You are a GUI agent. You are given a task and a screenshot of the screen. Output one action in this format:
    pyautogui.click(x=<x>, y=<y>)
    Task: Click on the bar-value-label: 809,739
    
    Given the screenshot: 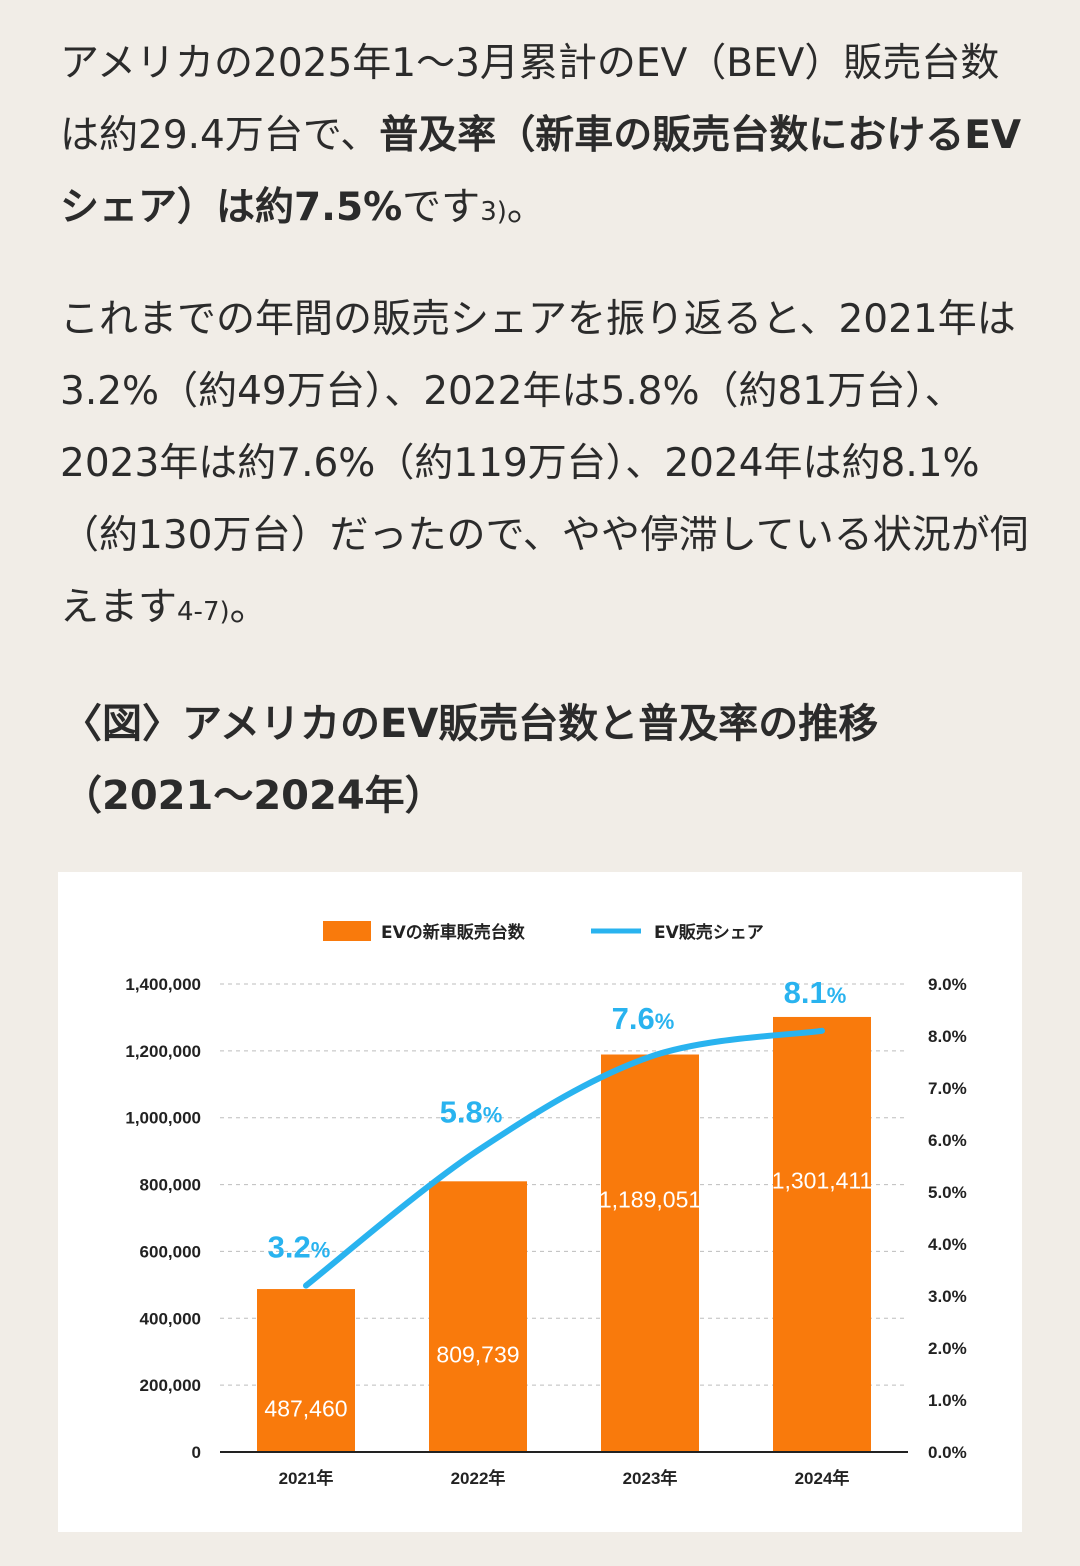 What is the action you would take?
    pyautogui.click(x=477, y=1355)
    